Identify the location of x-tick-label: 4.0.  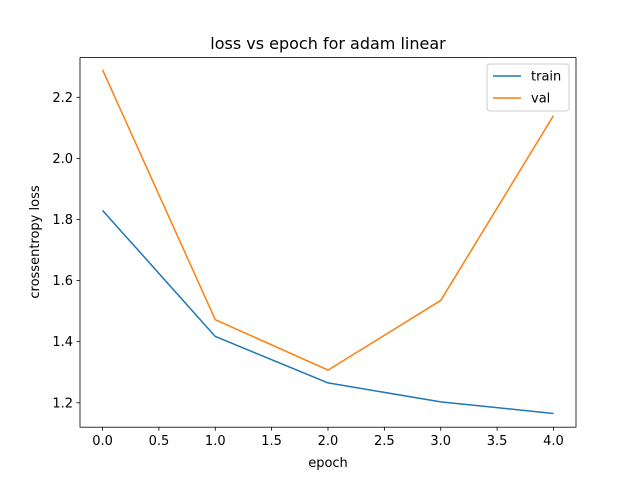
(553, 441).